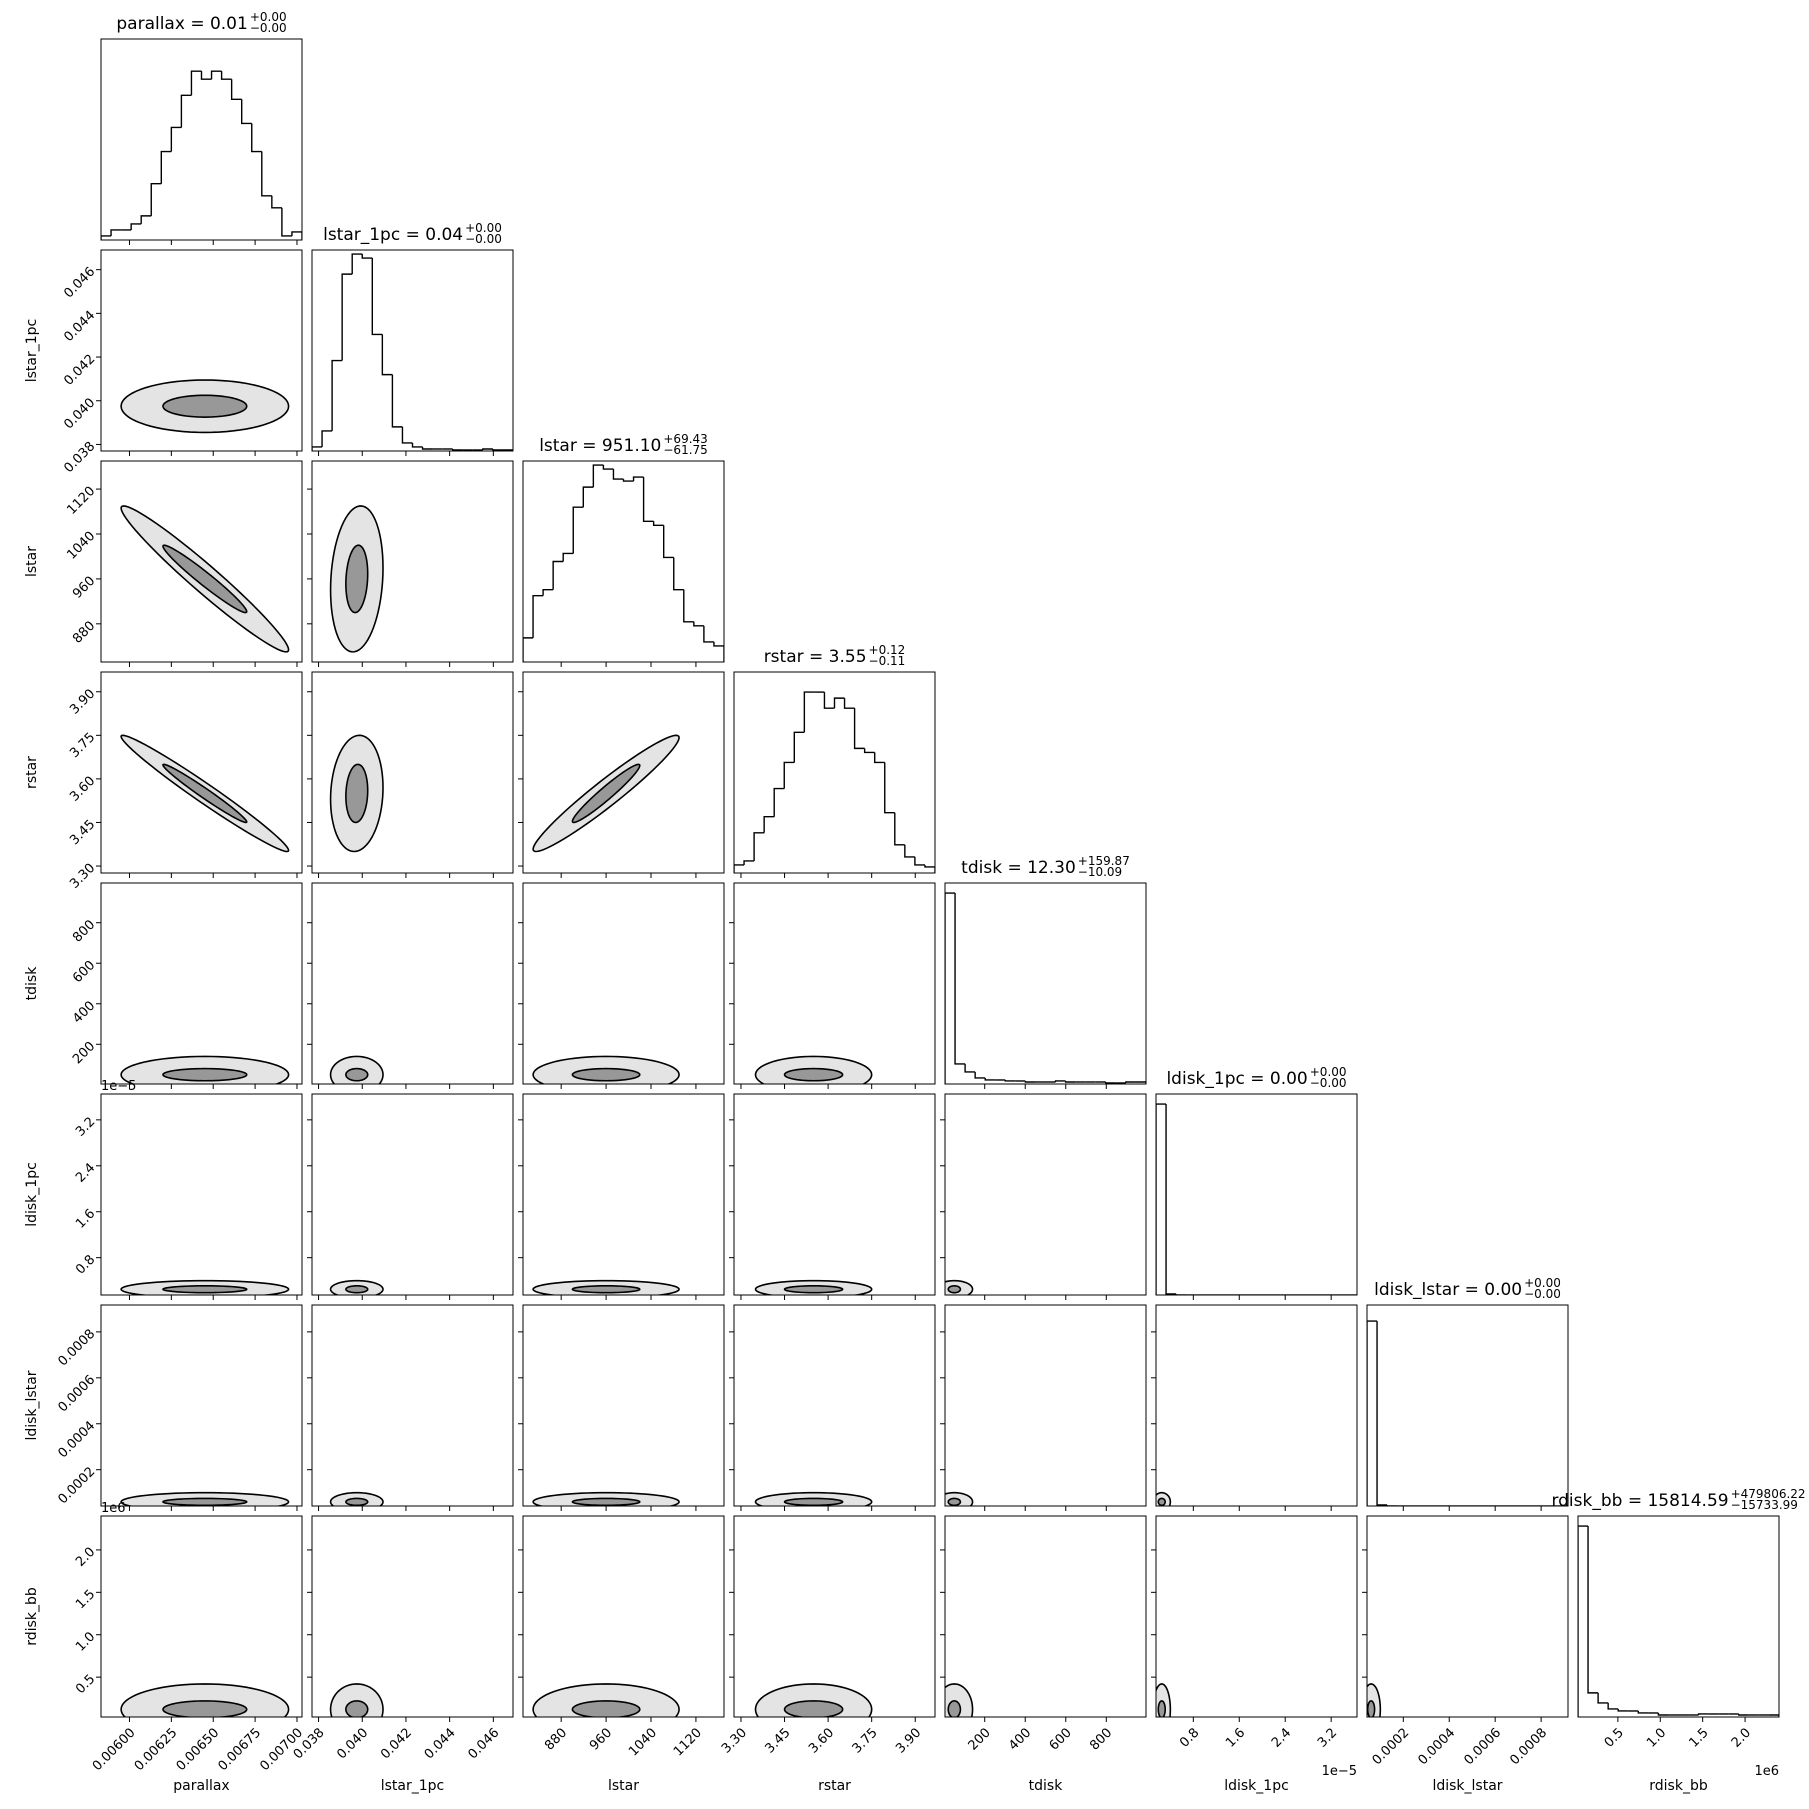 This screenshot has height=1809, width=1809. Describe the element at coordinates (1639, 1501) in the screenshot. I see `panel-title: rdisk_bb = 15814.59` at that location.